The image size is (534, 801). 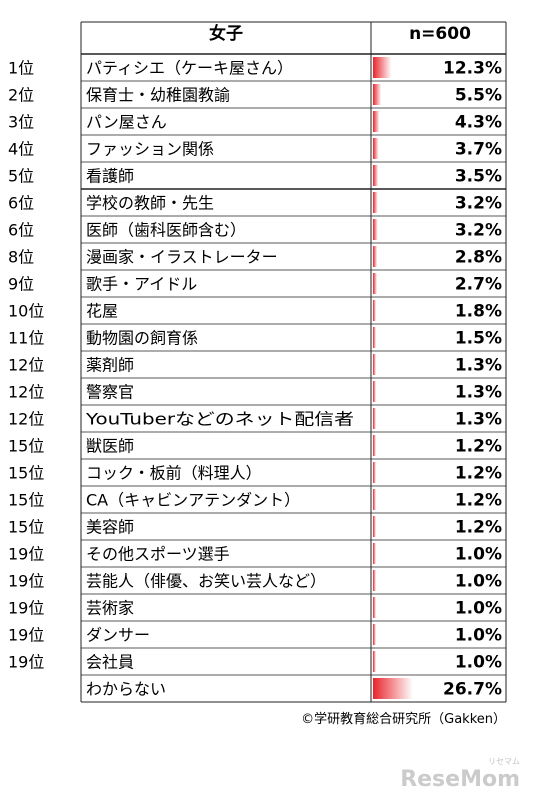 What do you see at coordinates (21, 284) in the screenshot?
I see `rank-label: 9位` at bounding box center [21, 284].